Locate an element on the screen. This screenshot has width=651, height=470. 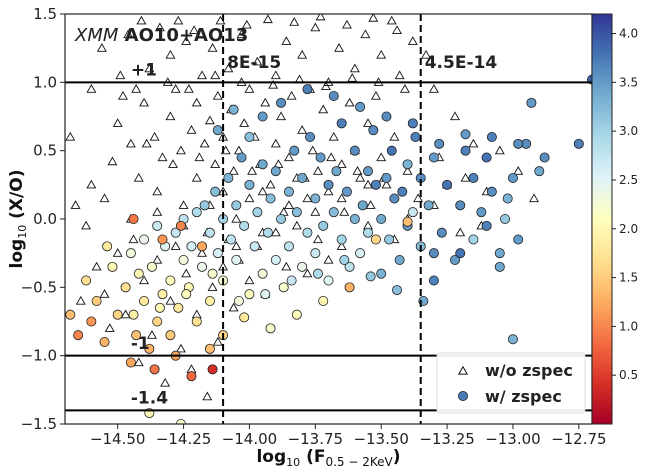
x-tick-label: −13.00 is located at coordinates (513, 439).